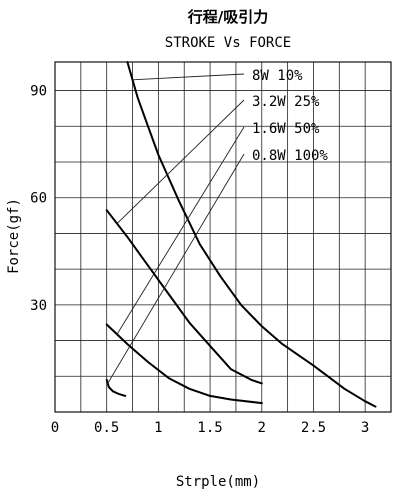 The height and width of the screenshot is (497, 400). I want to click on y-tick-labels: 30 60 90, so click(38, 199).